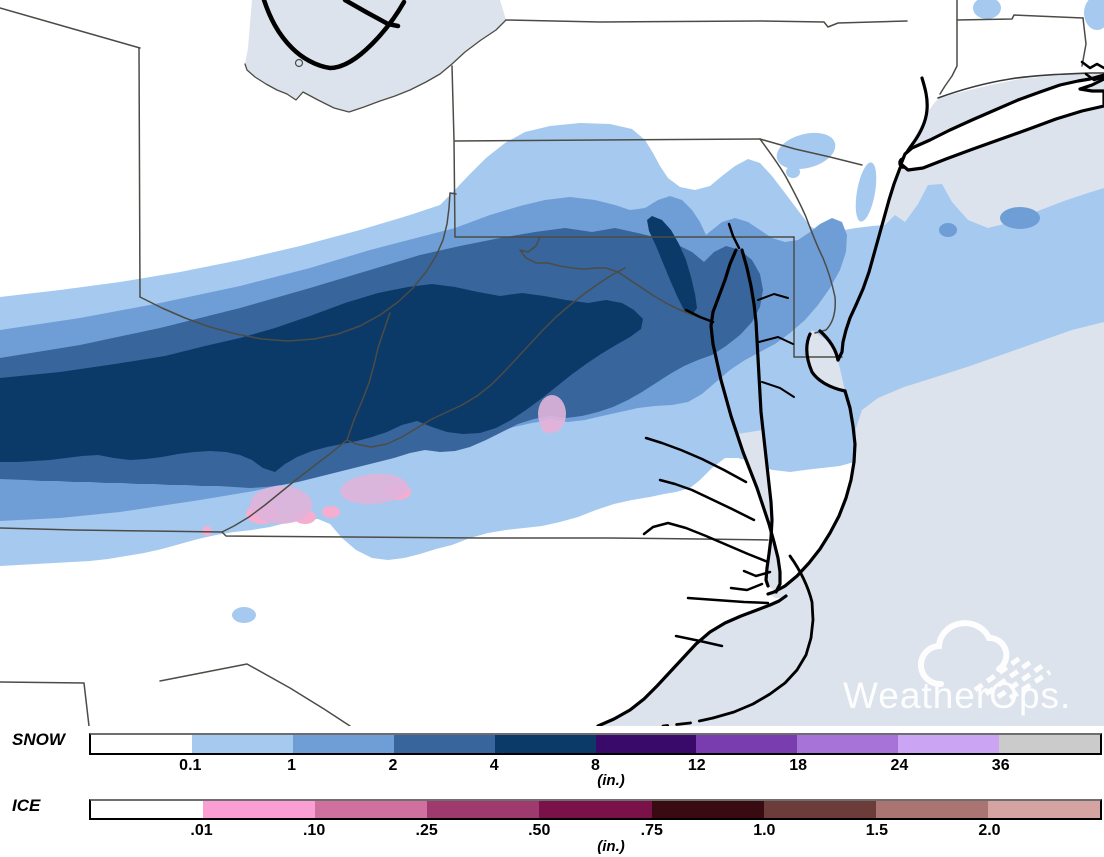 This screenshot has width=1104, height=857. I want to click on ice-color-scale, so click(595, 809).